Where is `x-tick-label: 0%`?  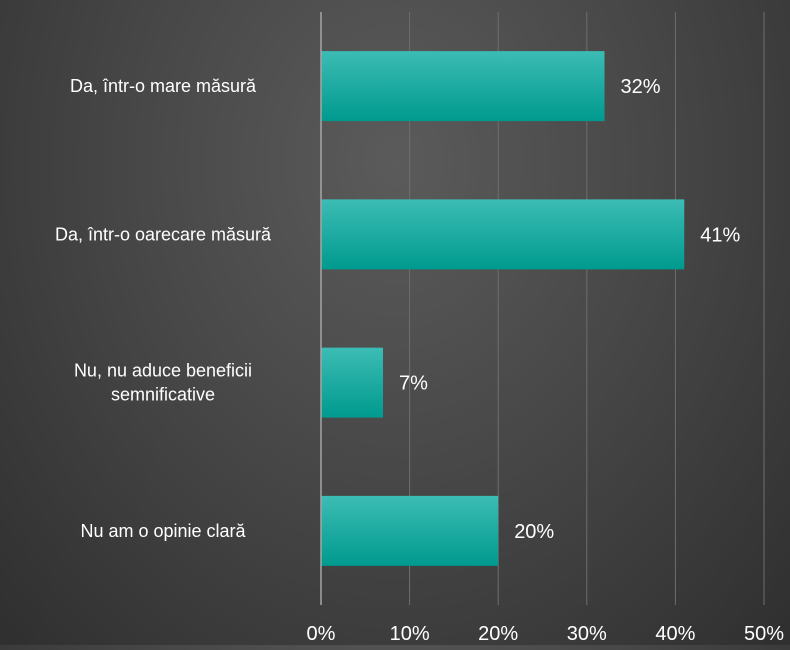 x-tick-label: 0% is located at coordinates (321, 634).